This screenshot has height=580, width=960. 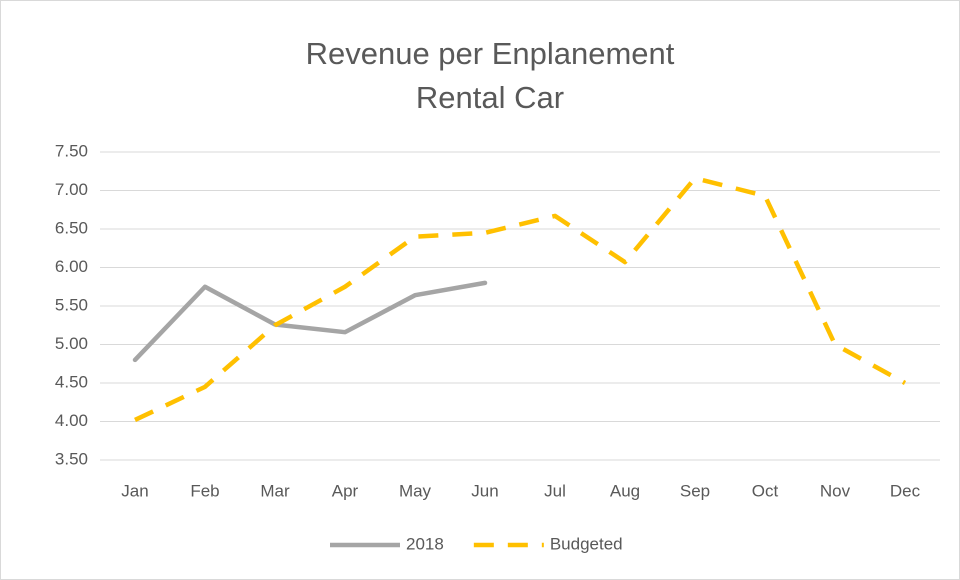 I want to click on legend-label: 2018, so click(x=425, y=543).